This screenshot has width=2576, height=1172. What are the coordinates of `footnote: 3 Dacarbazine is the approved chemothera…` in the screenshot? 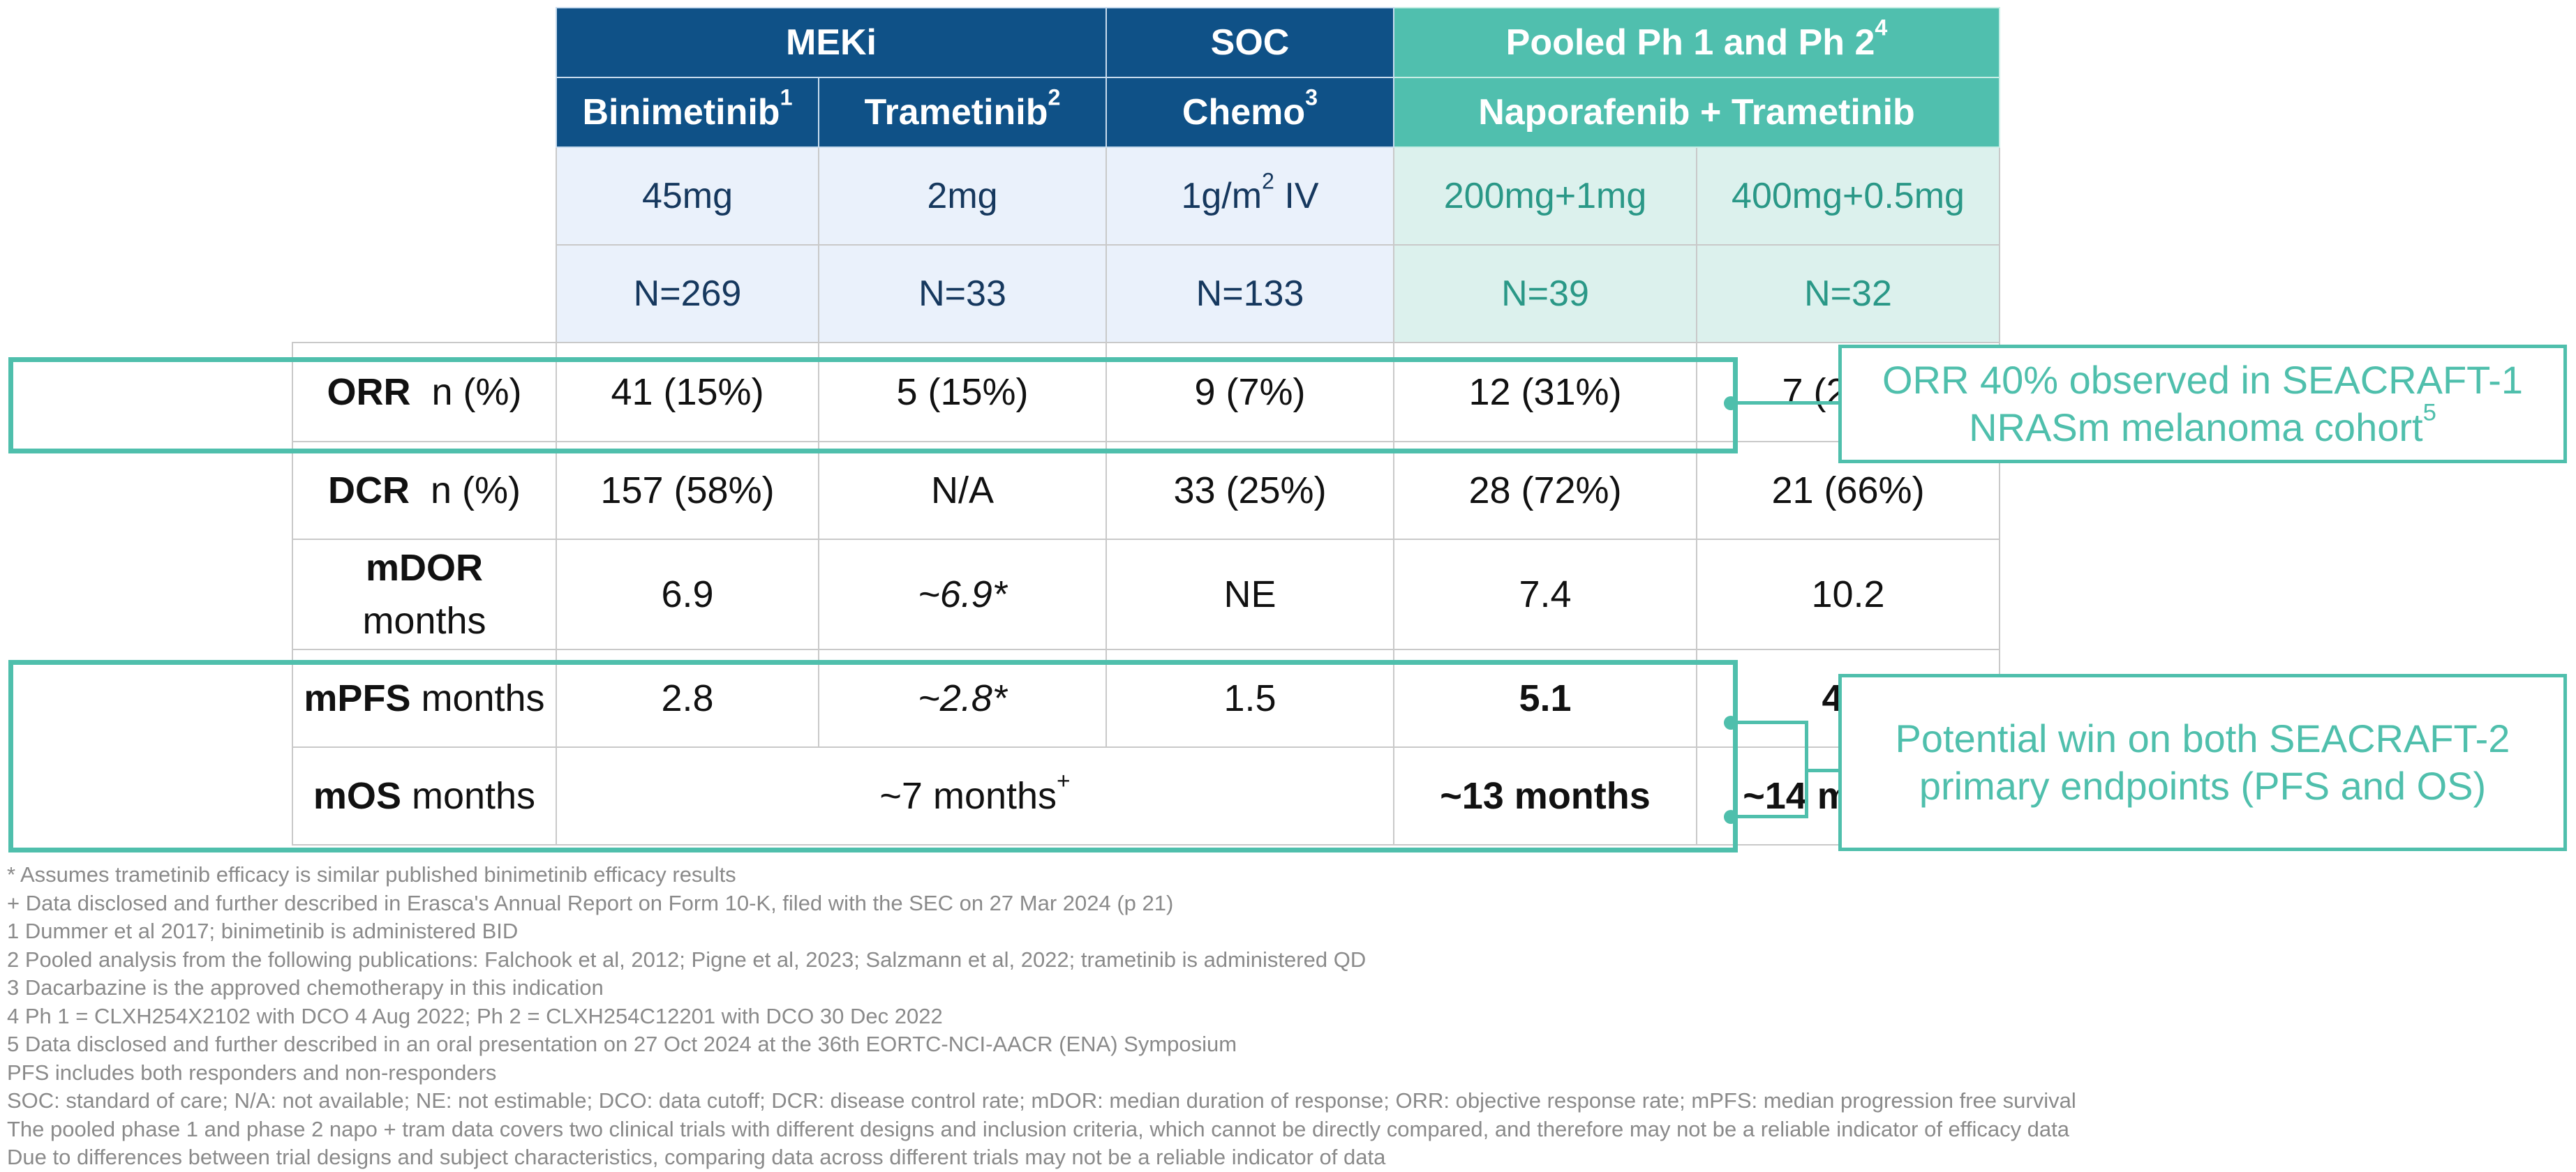 It's located at (305, 987).